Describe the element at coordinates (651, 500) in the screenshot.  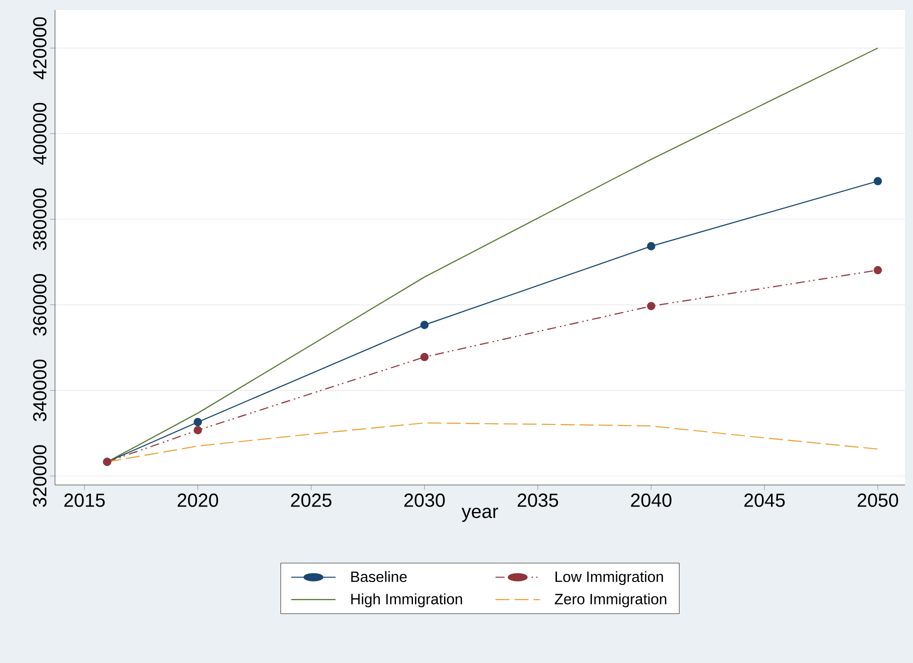
I see `x-tick-label: 2040` at that location.